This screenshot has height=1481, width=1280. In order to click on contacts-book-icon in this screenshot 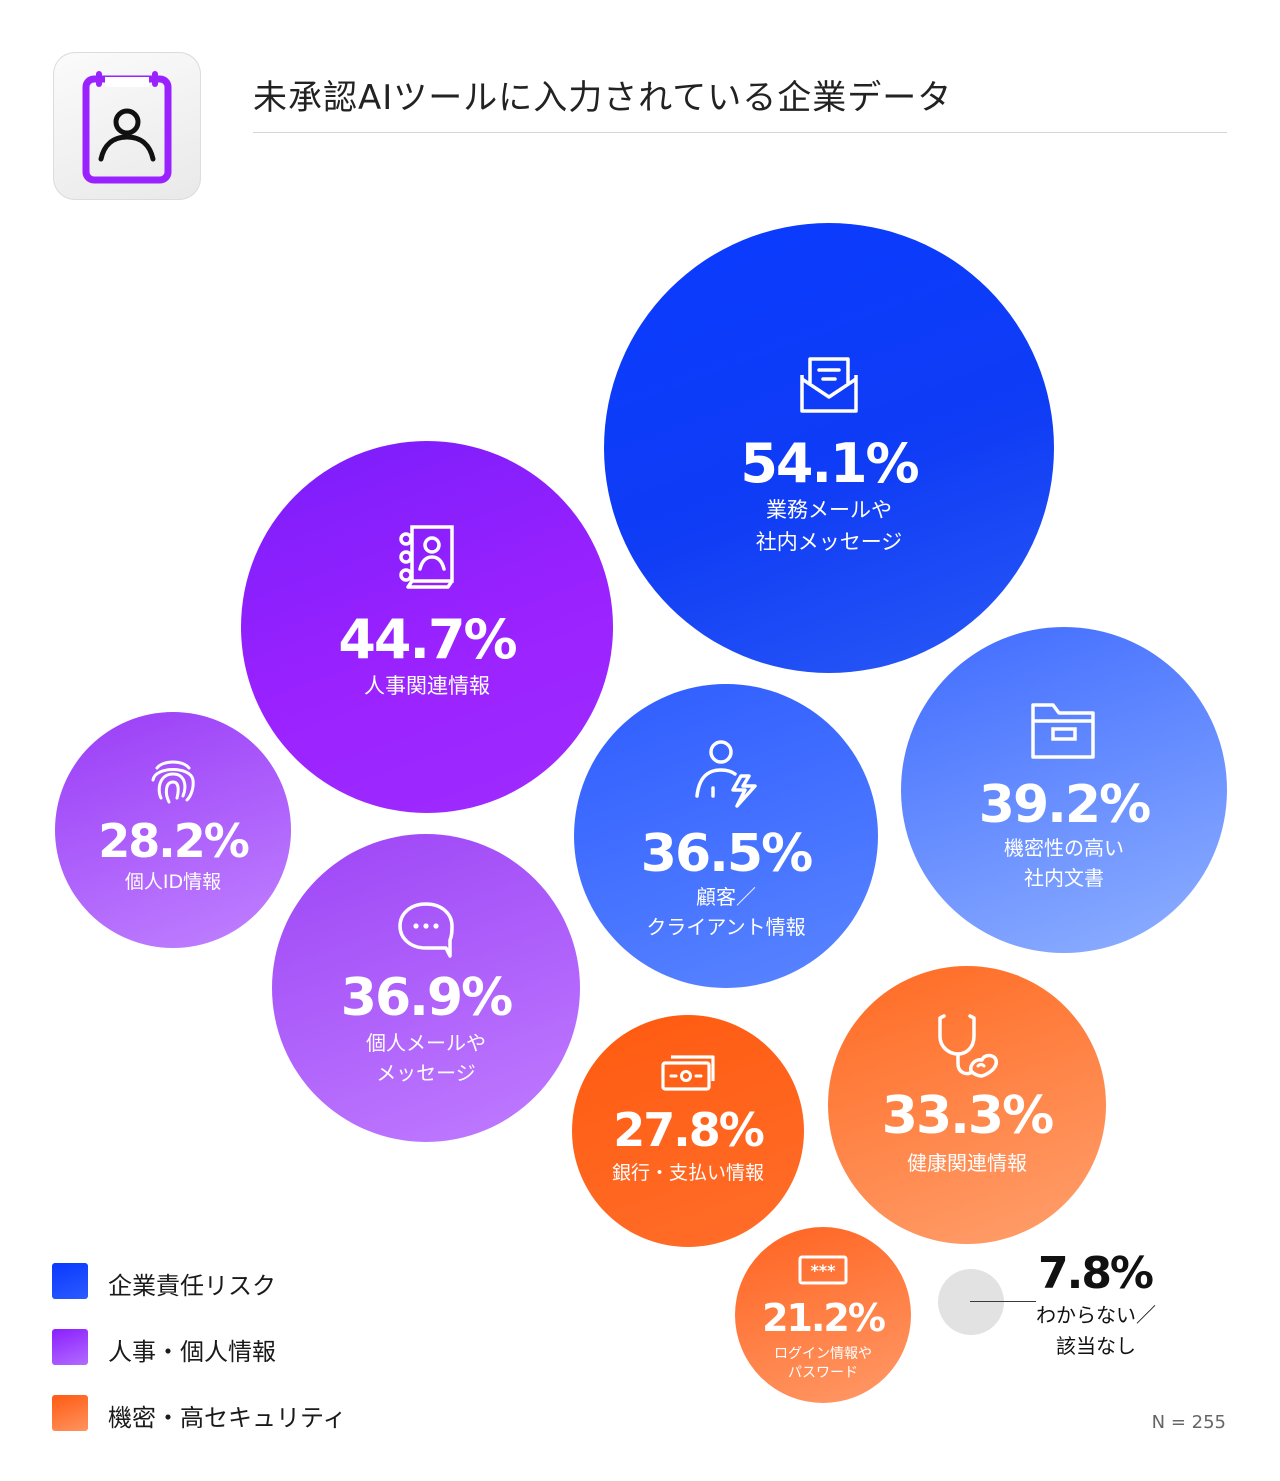, I will do `click(426, 557)`.